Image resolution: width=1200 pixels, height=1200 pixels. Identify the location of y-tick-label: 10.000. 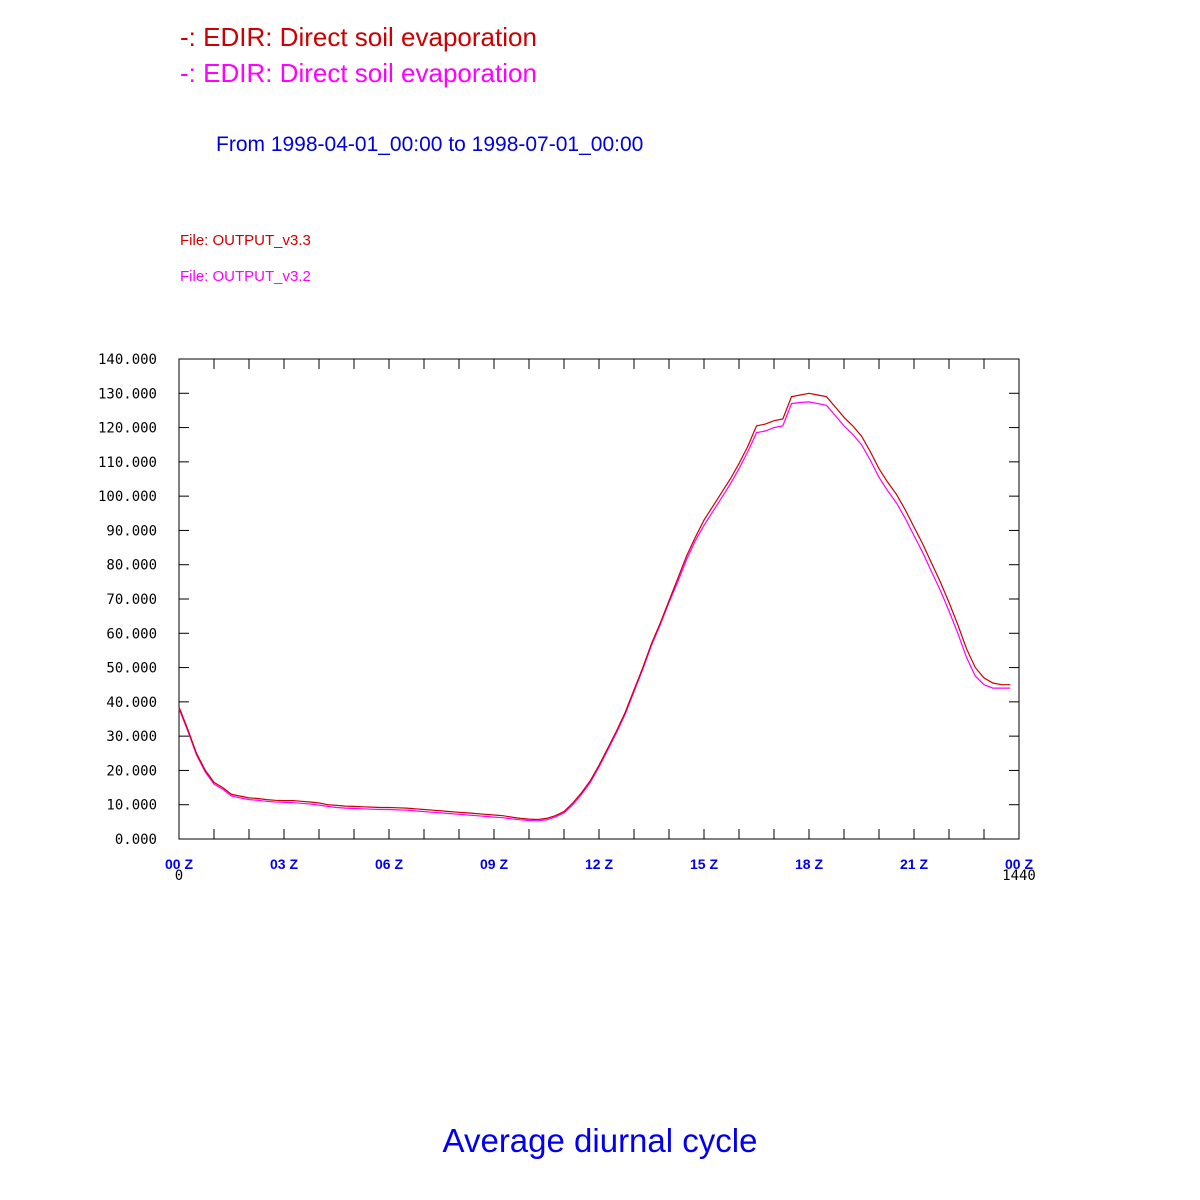
(131, 806).